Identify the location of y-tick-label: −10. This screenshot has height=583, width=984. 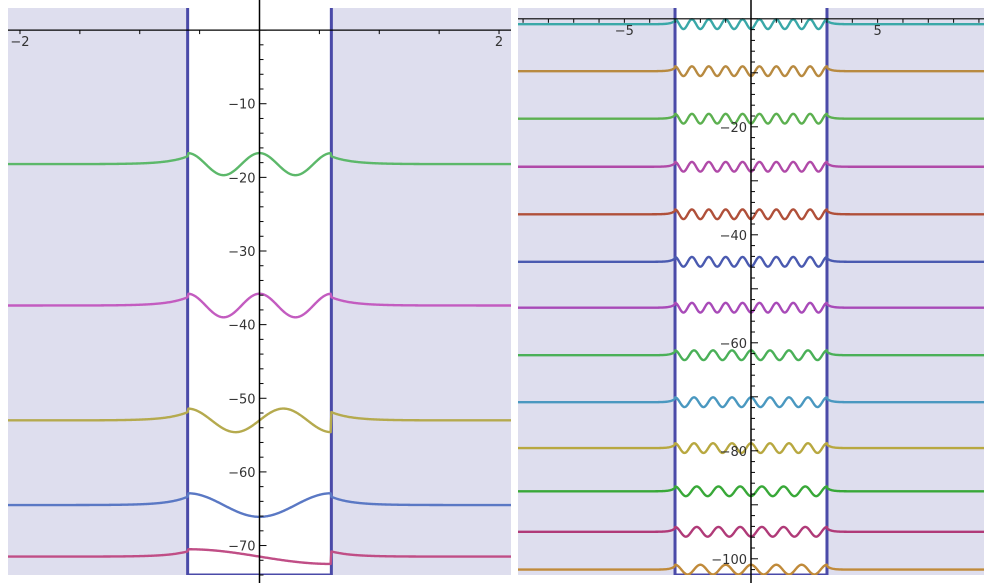
(241, 105).